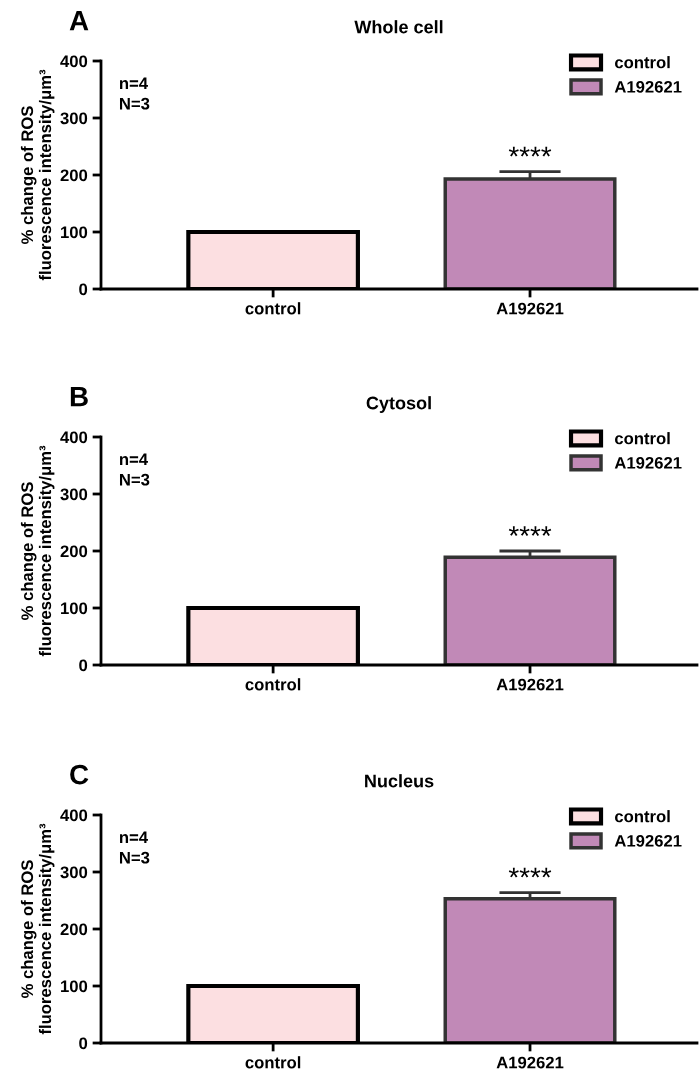 The height and width of the screenshot is (1077, 699). What do you see at coordinates (79, 21) in the screenshot?
I see `text: A` at bounding box center [79, 21].